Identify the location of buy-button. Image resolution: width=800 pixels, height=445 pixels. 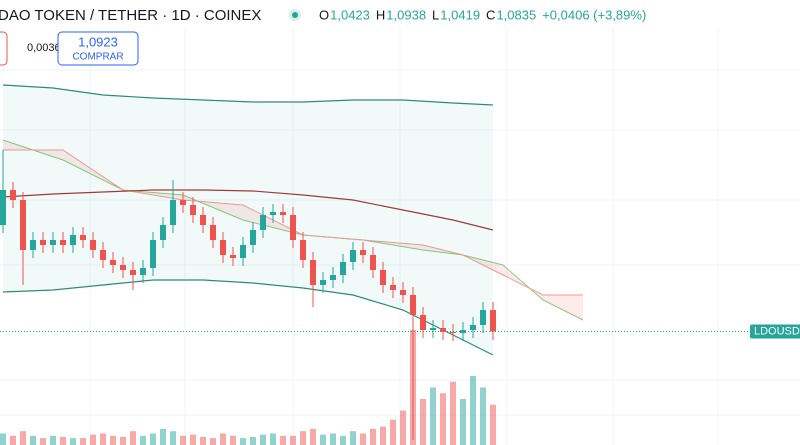
(98, 48).